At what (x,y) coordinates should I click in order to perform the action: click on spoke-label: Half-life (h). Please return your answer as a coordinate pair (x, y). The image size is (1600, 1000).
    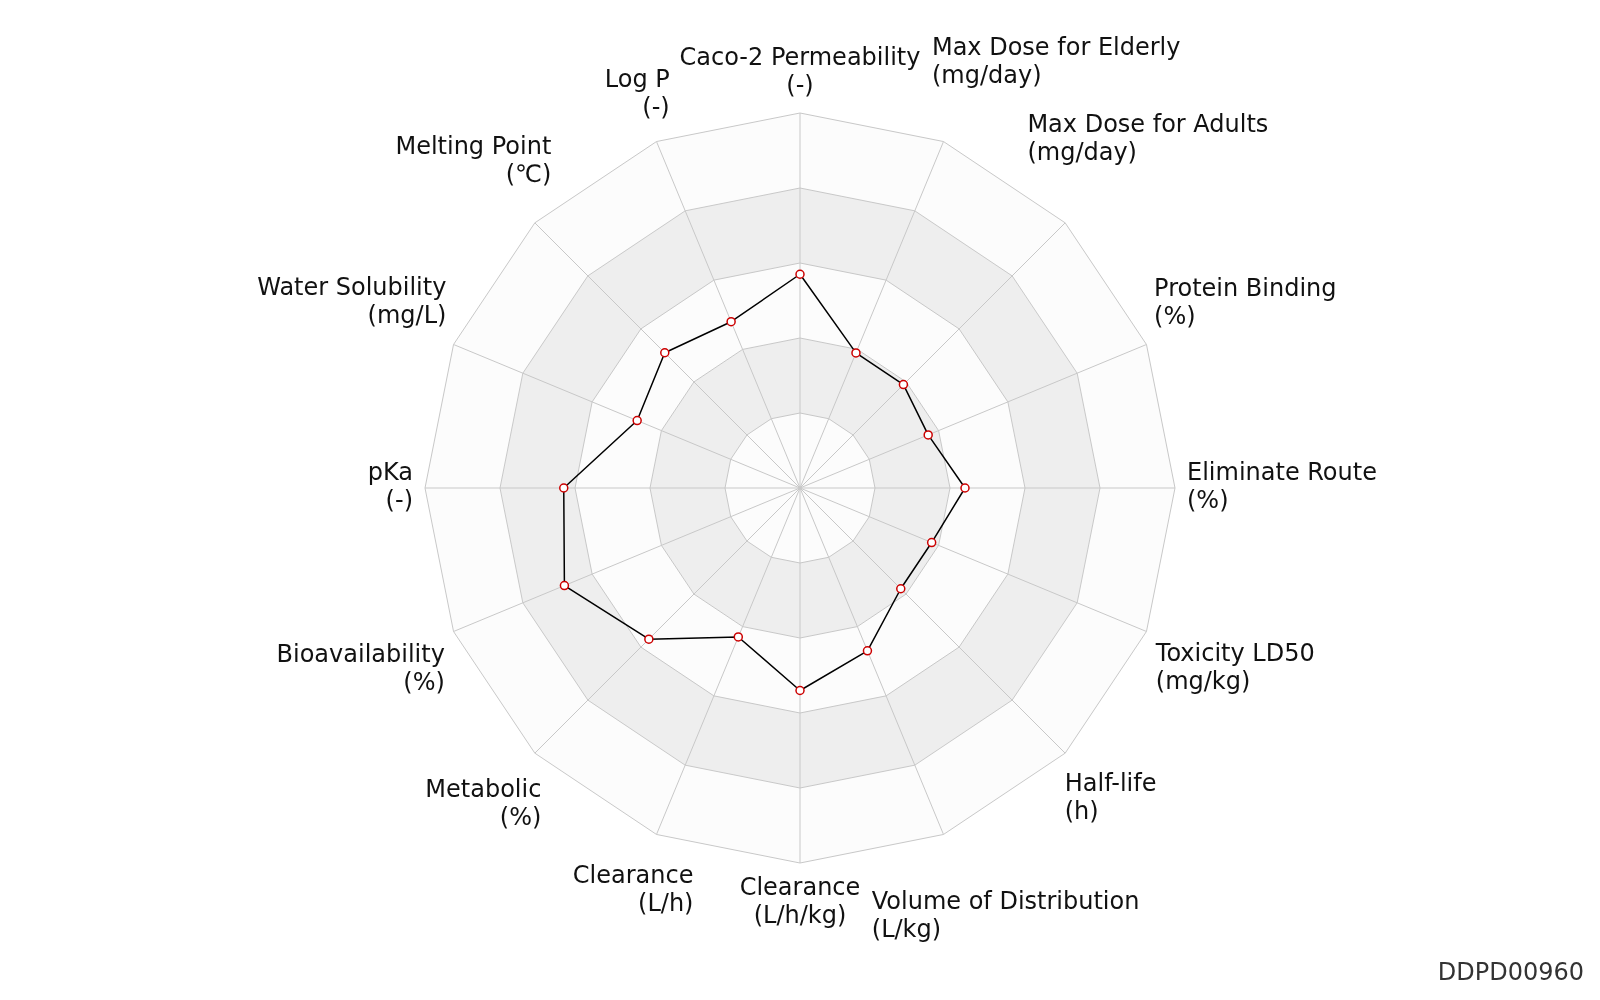
    Looking at the image, I should click on (1110, 796).